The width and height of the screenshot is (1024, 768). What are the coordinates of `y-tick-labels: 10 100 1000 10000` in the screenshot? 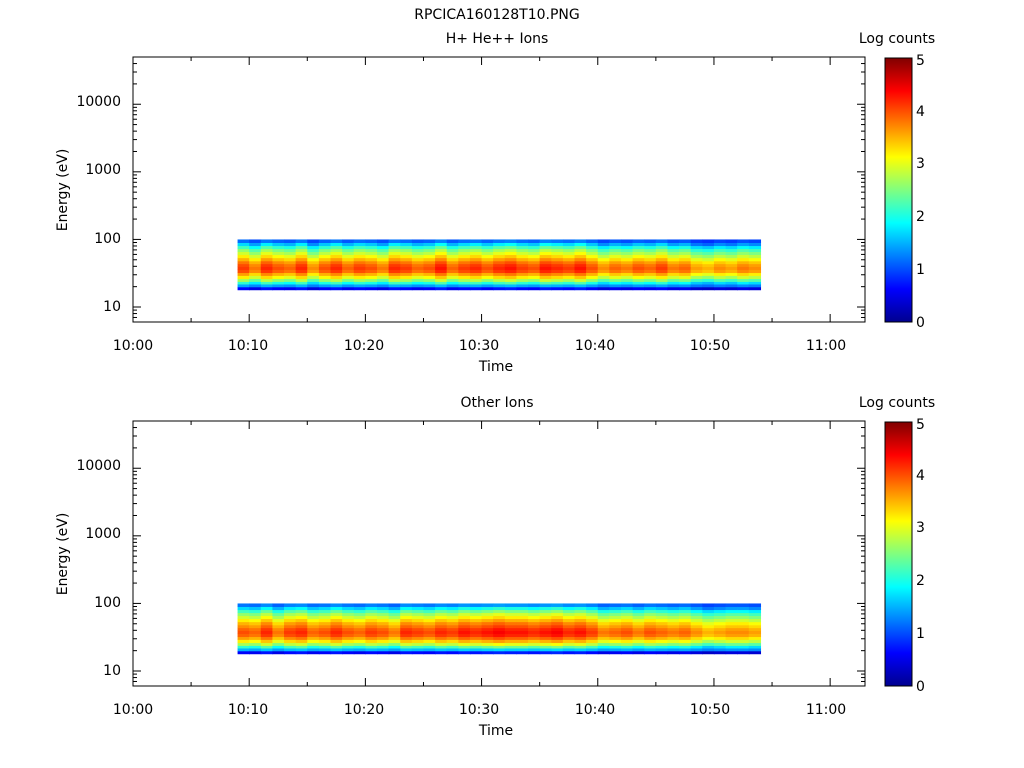 It's located at (98, 204).